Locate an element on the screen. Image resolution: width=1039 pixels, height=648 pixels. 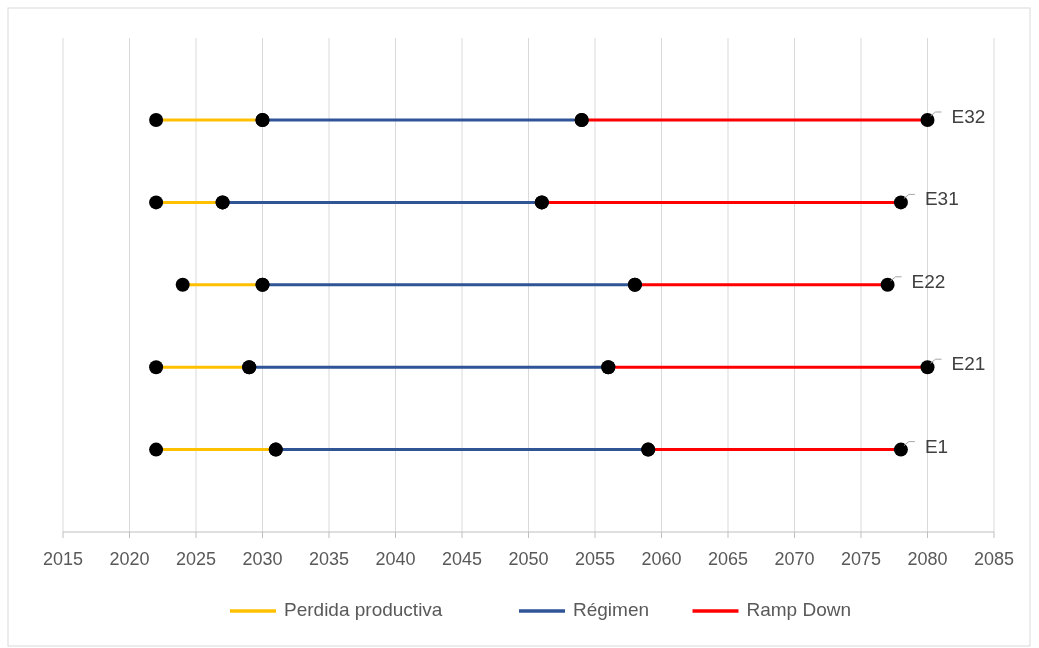
x-tick-label: 2085 is located at coordinates (994, 559).